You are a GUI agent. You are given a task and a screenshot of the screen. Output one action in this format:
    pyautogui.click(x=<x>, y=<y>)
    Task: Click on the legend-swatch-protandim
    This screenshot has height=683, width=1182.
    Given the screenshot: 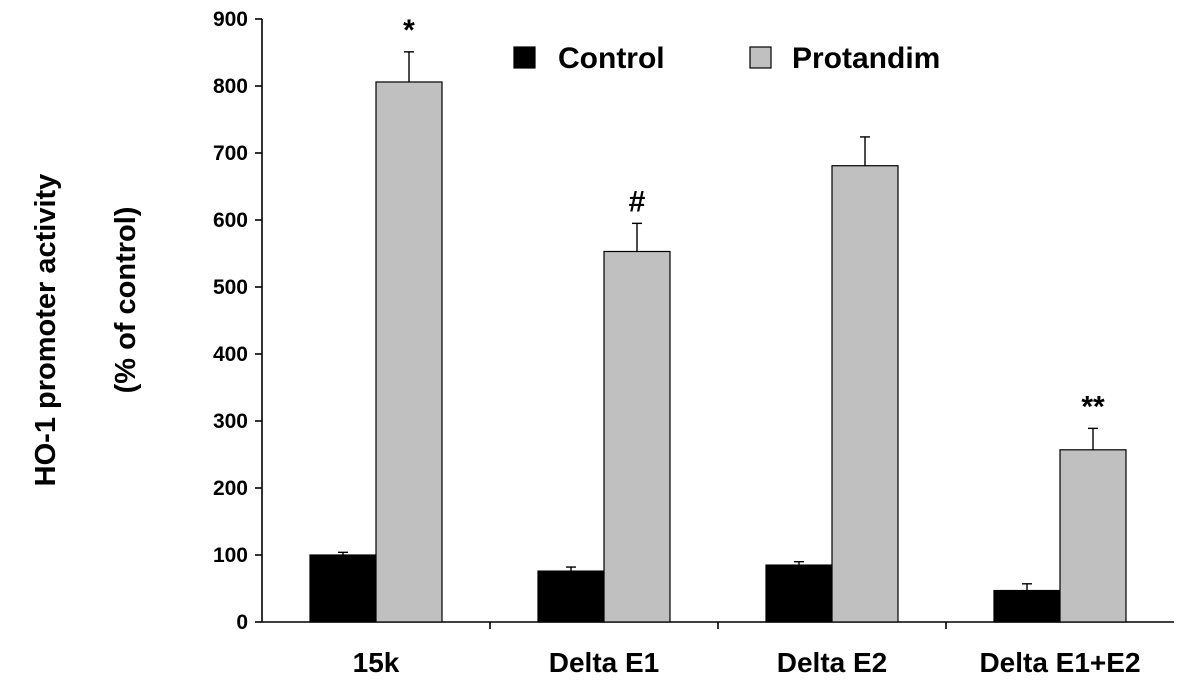 What is the action you would take?
    pyautogui.click(x=760, y=57)
    